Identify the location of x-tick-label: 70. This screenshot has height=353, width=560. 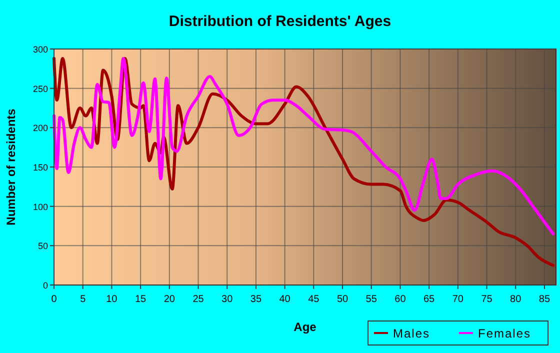
(458, 299).